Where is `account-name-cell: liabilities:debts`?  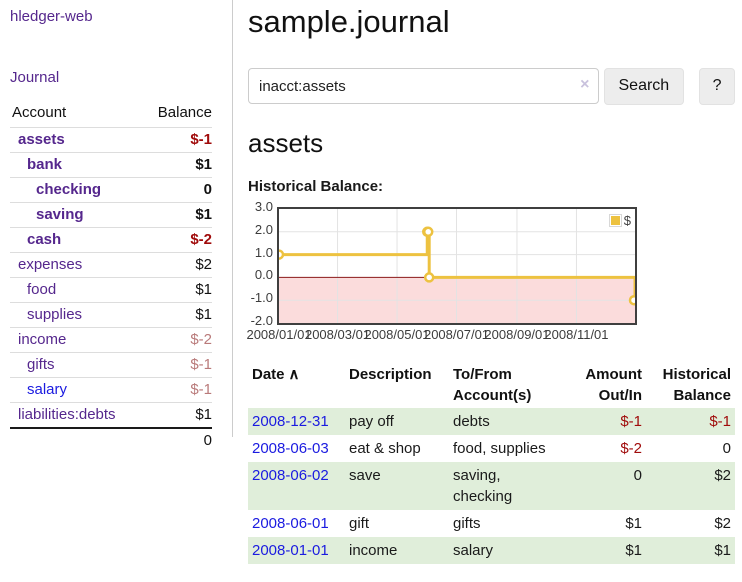
account-name-cell: liabilities:debts is located at coordinates (76, 415).